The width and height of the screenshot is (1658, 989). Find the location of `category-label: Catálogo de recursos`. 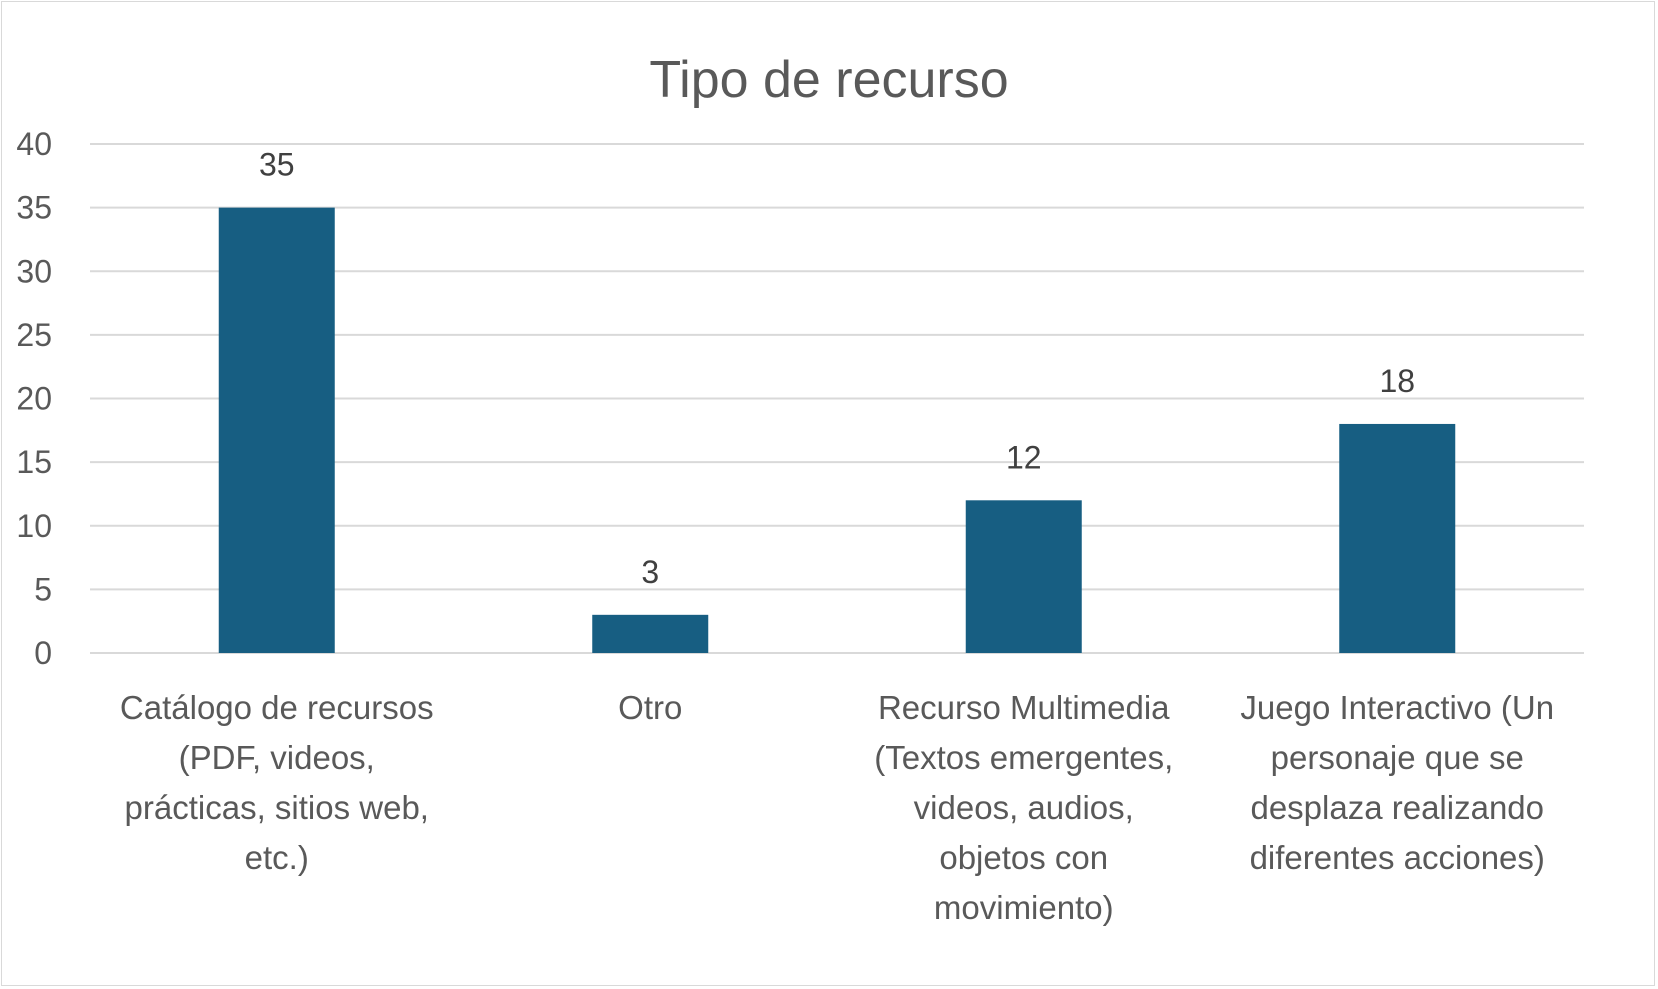

category-label: Catálogo de recursos is located at coordinates (277, 707).